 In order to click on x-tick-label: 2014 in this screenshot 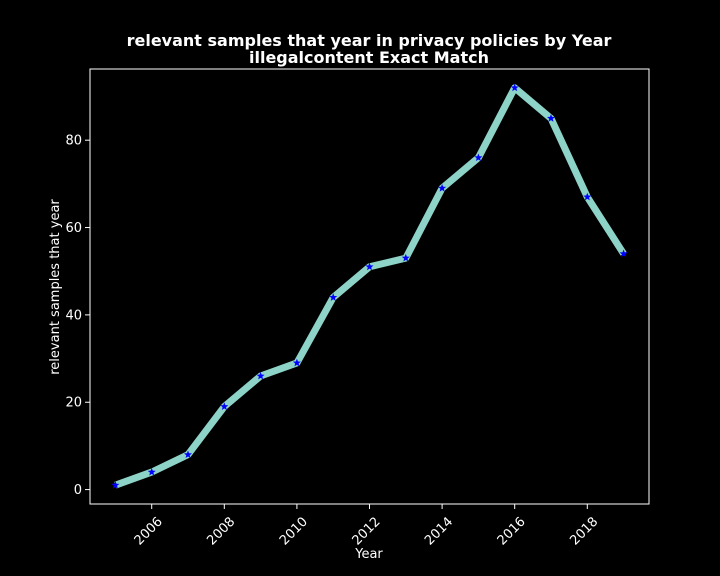, I will do `click(439, 531)`.